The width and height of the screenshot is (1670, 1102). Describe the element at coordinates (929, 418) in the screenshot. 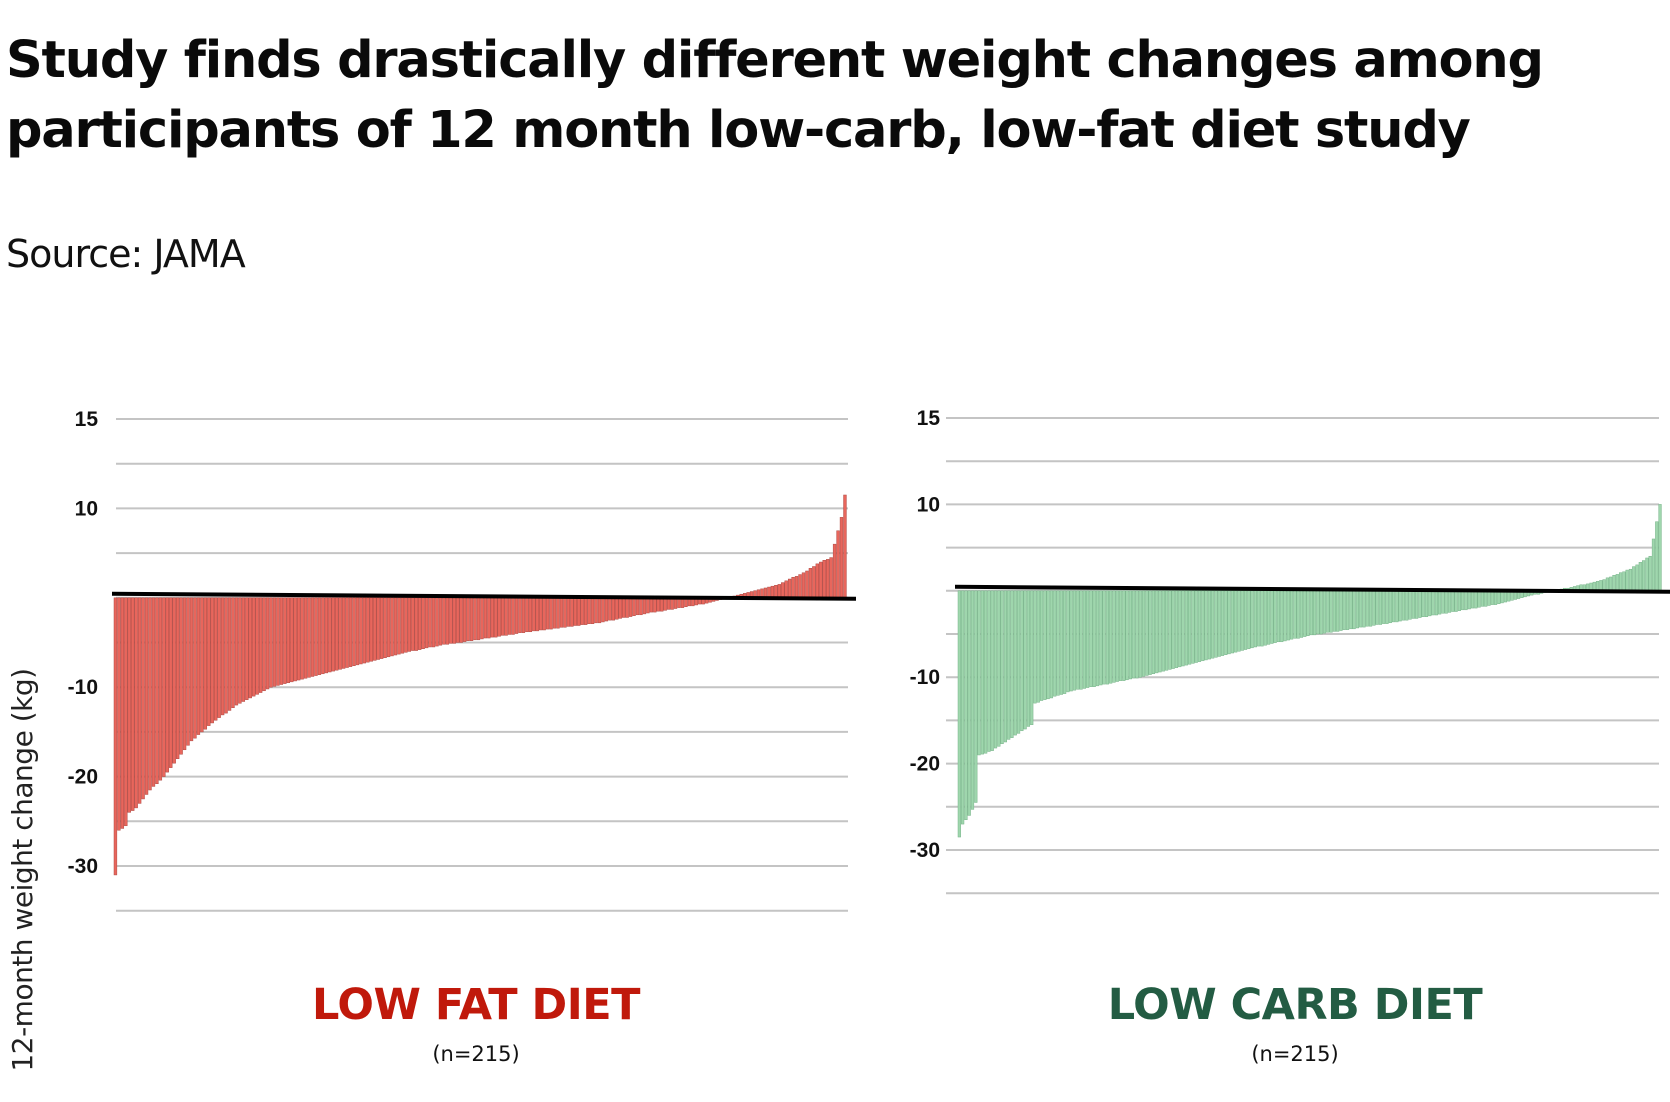

I see `y-tick-label: 15` at that location.